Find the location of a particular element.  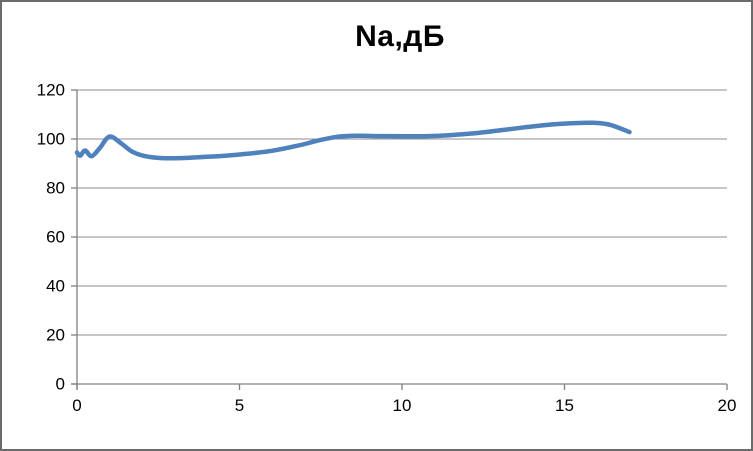

x-tick-label-0: 0 is located at coordinates (76, 405).